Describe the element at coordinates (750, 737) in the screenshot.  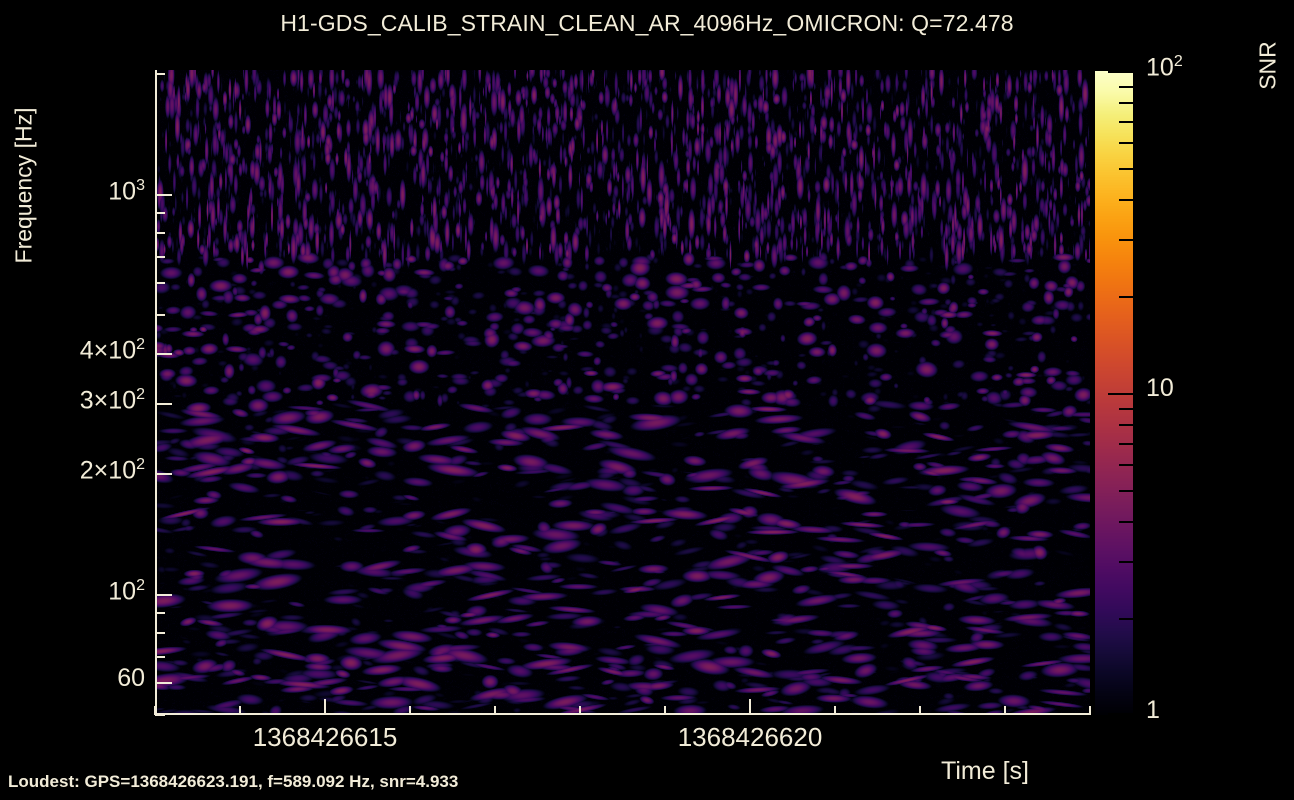
I see `x-tick-label: 1368426620` at that location.